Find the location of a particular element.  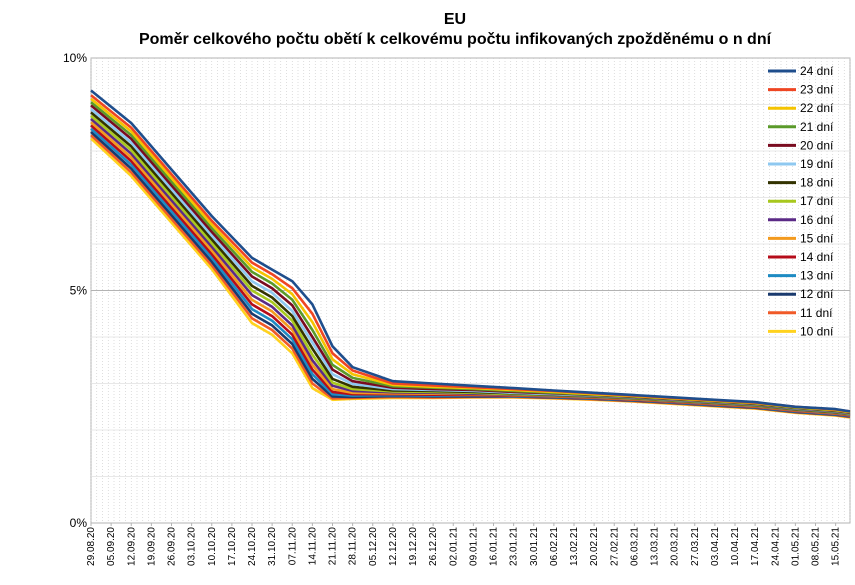

x-tick-label: 29.08.20 is located at coordinates (91, 546).